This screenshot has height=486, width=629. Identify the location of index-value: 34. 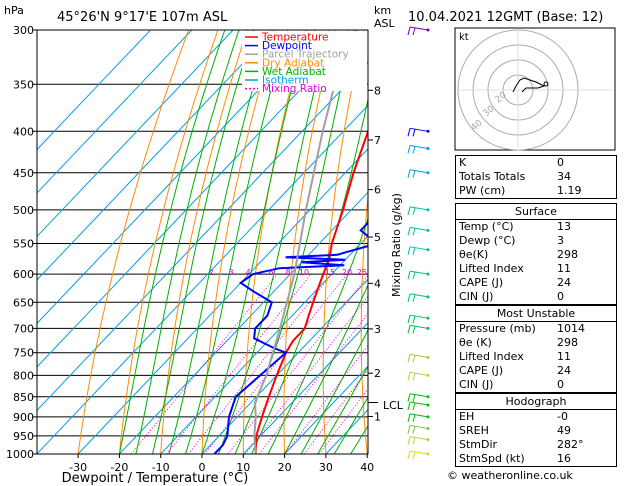
(564, 176).